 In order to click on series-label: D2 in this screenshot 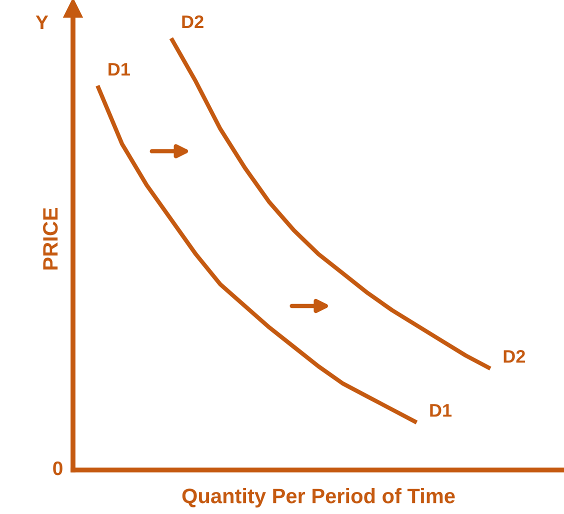, I will do `click(514, 356)`.